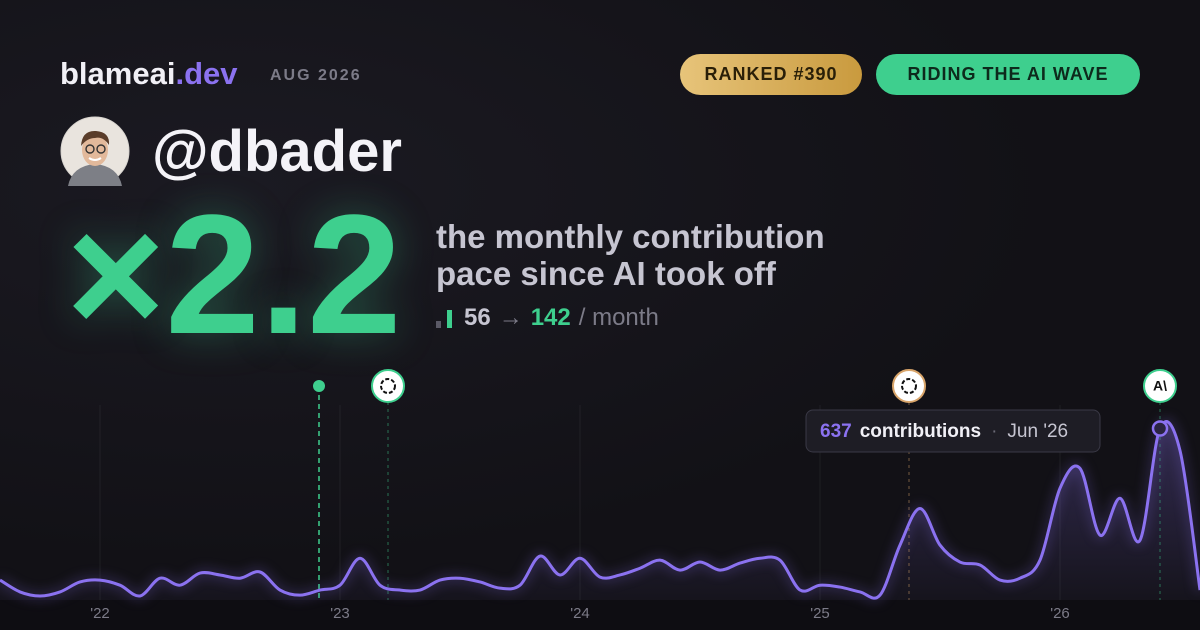 The width and height of the screenshot is (1200, 630). I want to click on tooltip-value: 637, so click(836, 431).